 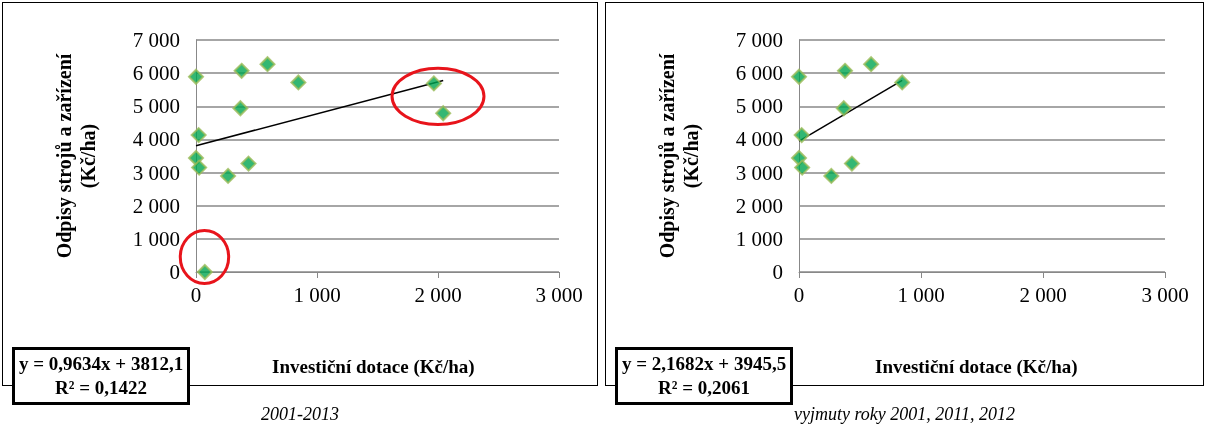 What do you see at coordinates (101, 388) in the screenshot?
I see `text: R² = 0,1422` at bounding box center [101, 388].